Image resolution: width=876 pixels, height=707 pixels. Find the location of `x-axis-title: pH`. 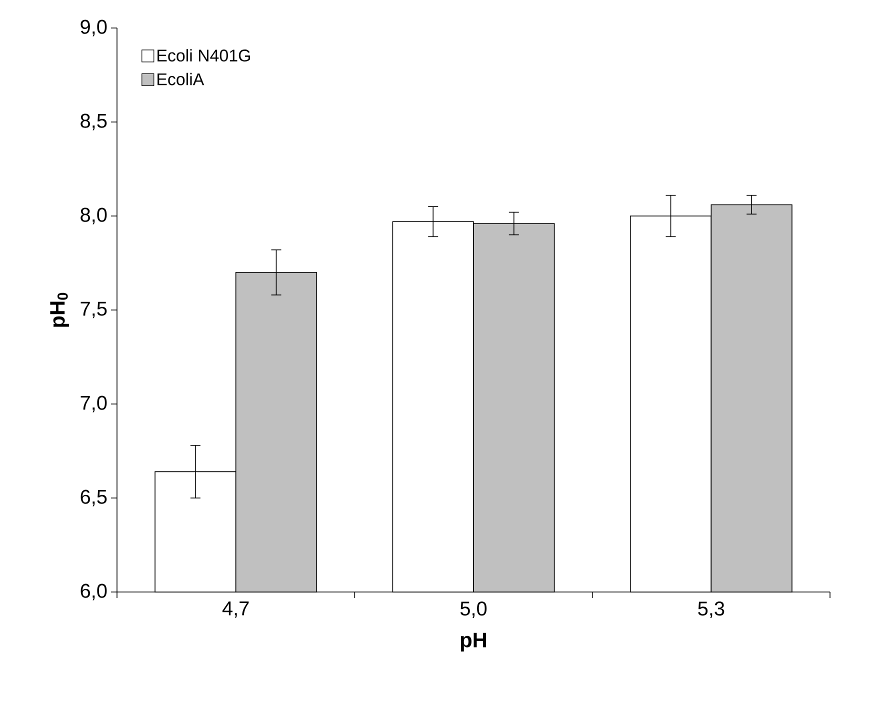

x-axis-title: pH is located at coordinates (473, 642).